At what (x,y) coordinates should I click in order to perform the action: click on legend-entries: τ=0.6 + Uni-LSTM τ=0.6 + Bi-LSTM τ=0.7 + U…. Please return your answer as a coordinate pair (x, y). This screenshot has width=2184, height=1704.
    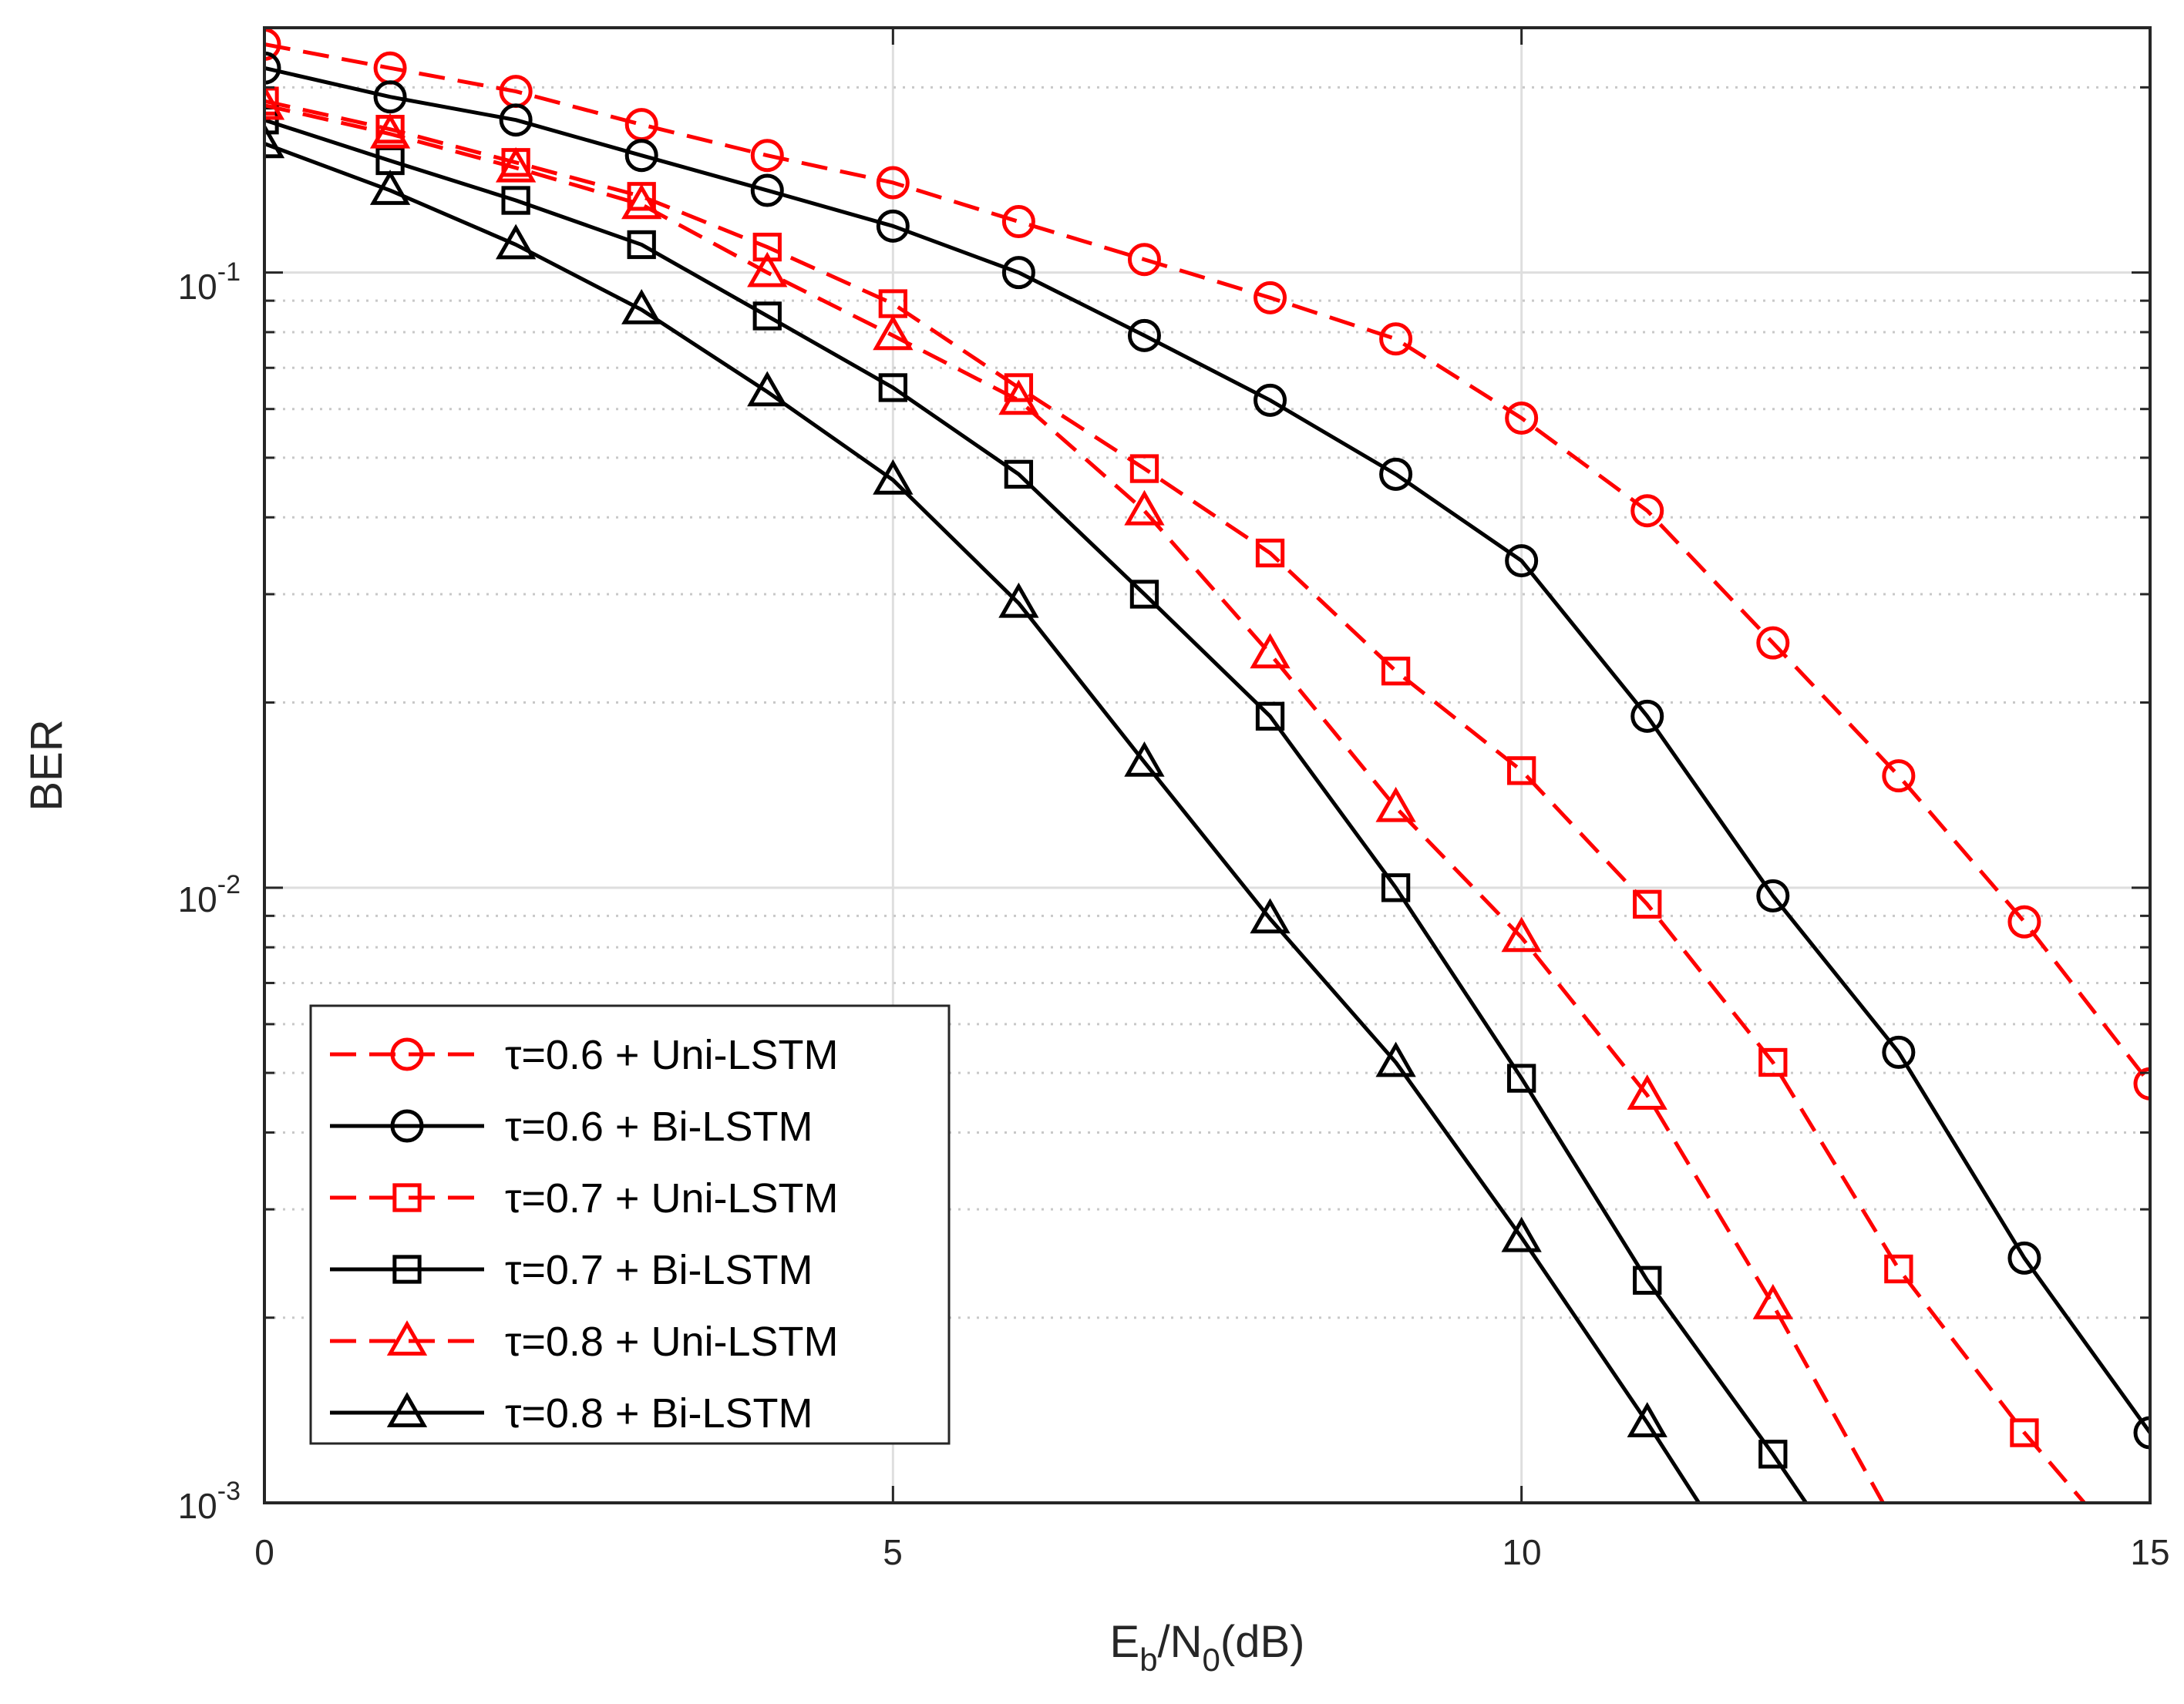
    Looking at the image, I should click on (584, 1235).